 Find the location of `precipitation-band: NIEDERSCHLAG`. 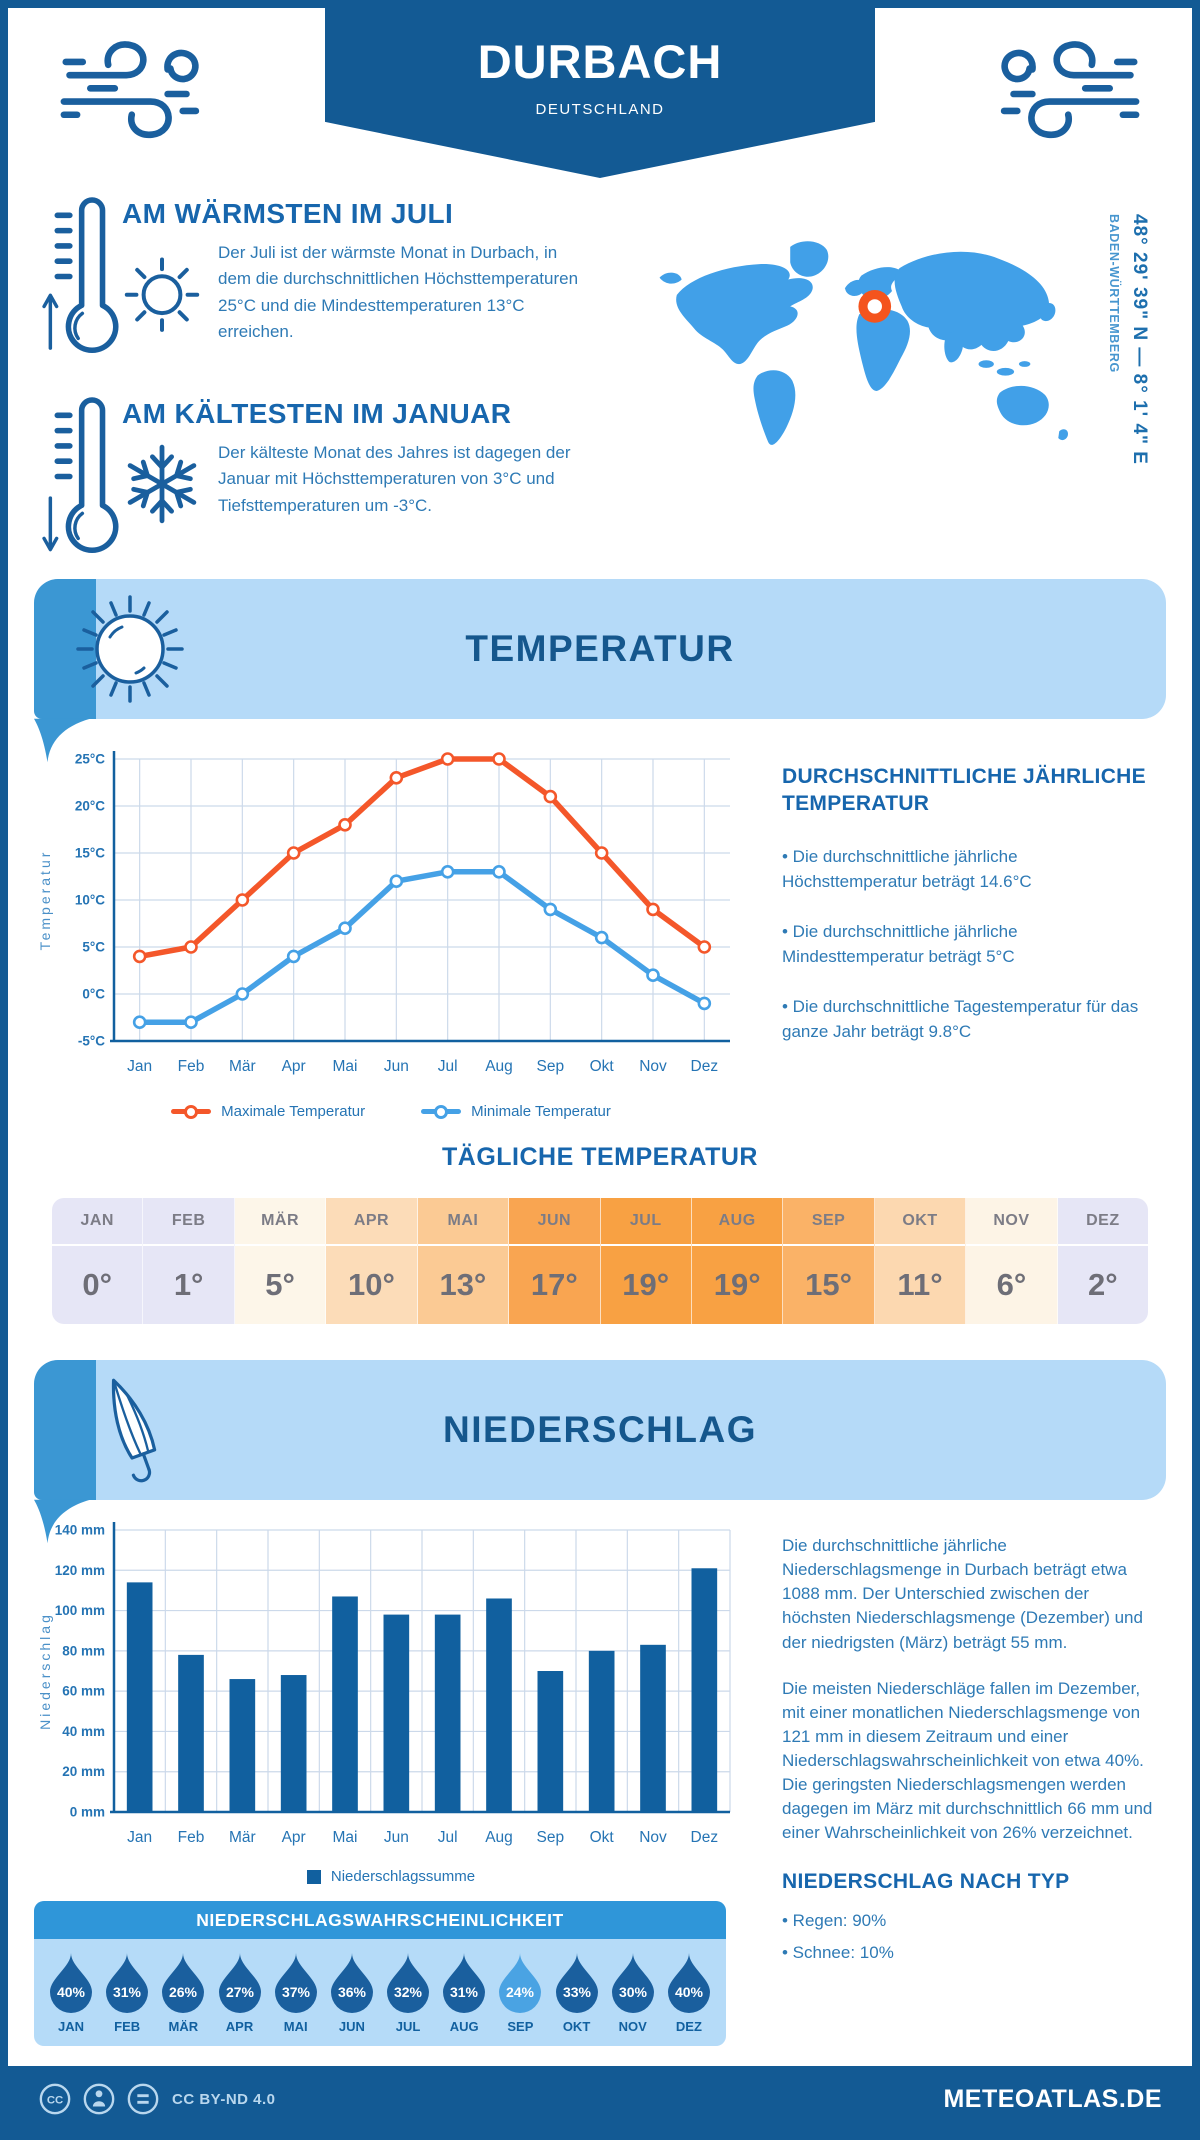

precipitation-band: NIEDERSCHLAG is located at coordinates (600, 1452).